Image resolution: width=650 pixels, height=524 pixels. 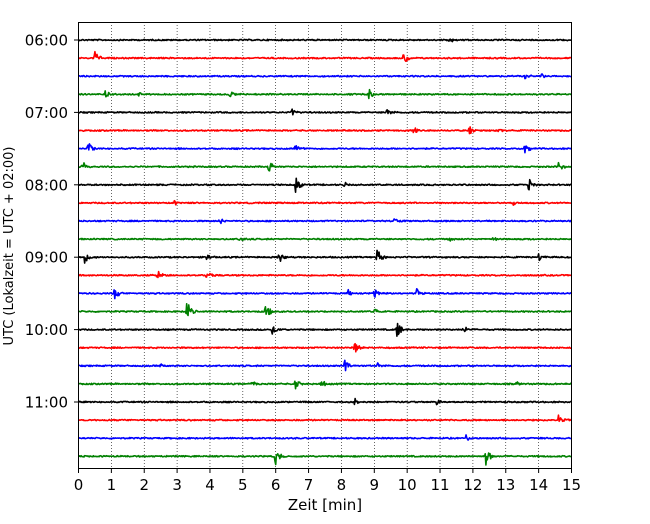 What do you see at coordinates (243, 485) in the screenshot?
I see `x-tick-label: 5` at bounding box center [243, 485].